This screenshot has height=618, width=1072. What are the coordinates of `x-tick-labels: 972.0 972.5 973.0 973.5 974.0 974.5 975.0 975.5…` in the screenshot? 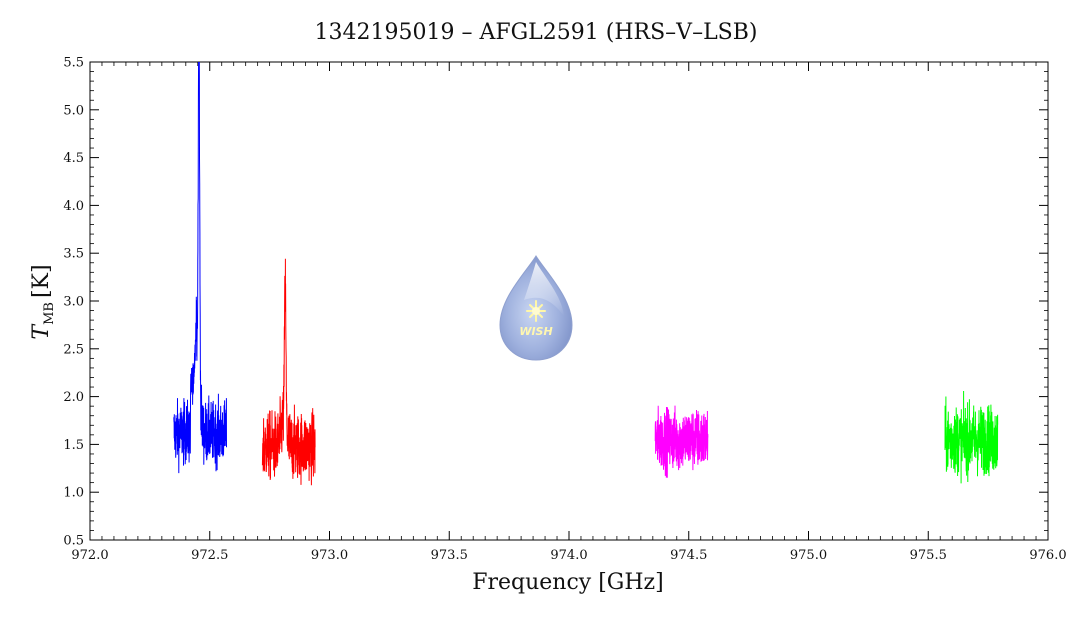 It's located at (568, 555).